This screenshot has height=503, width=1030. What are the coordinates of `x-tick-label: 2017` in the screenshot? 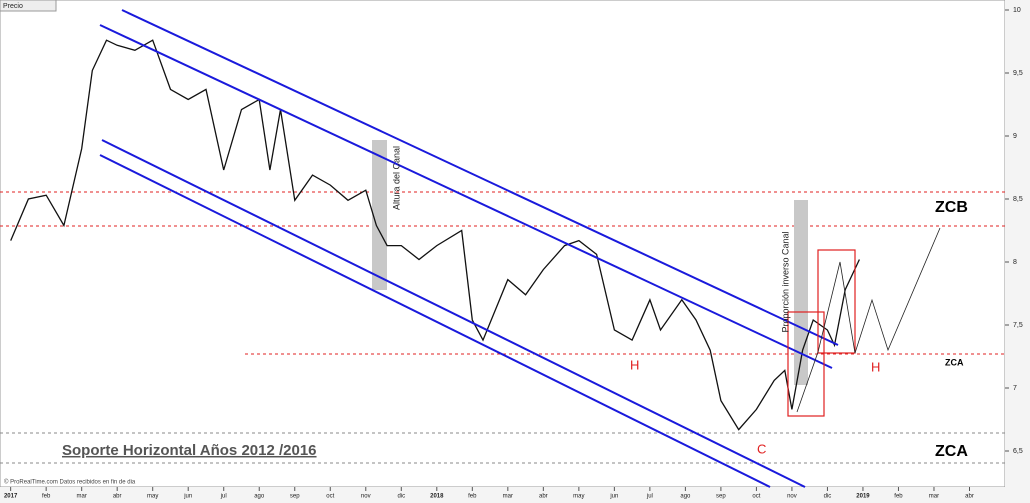 It's located at (11, 497).